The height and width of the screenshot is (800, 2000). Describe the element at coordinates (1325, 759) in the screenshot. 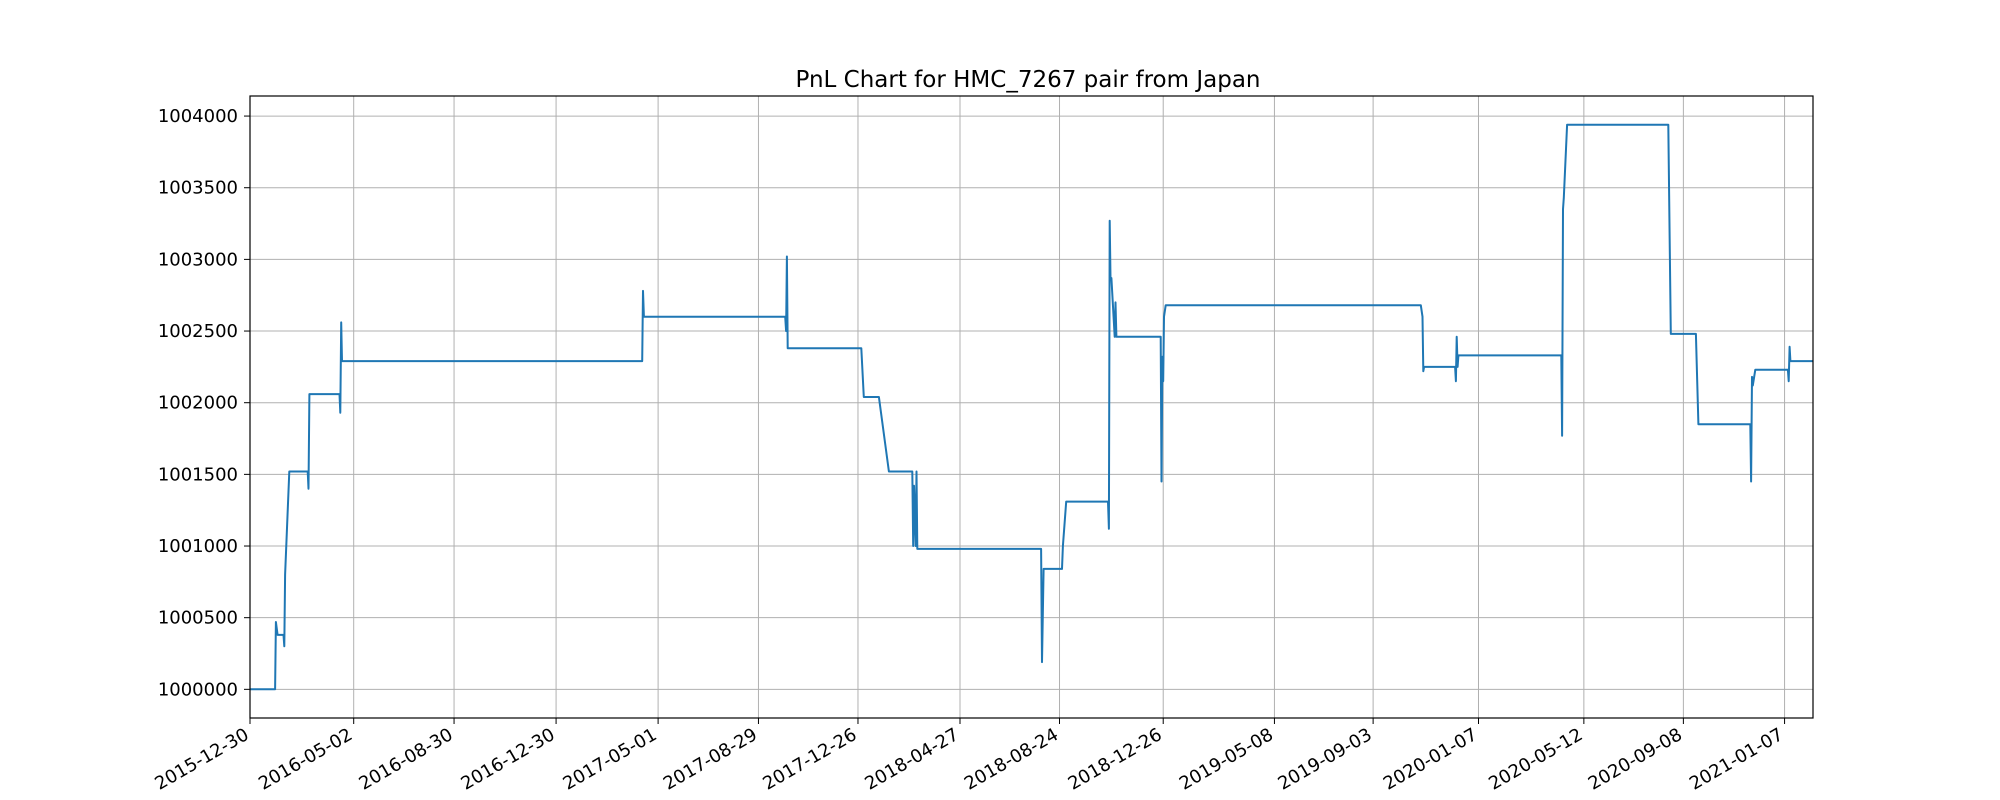

I see `x-tick-label: 2019-09-03` at that location.